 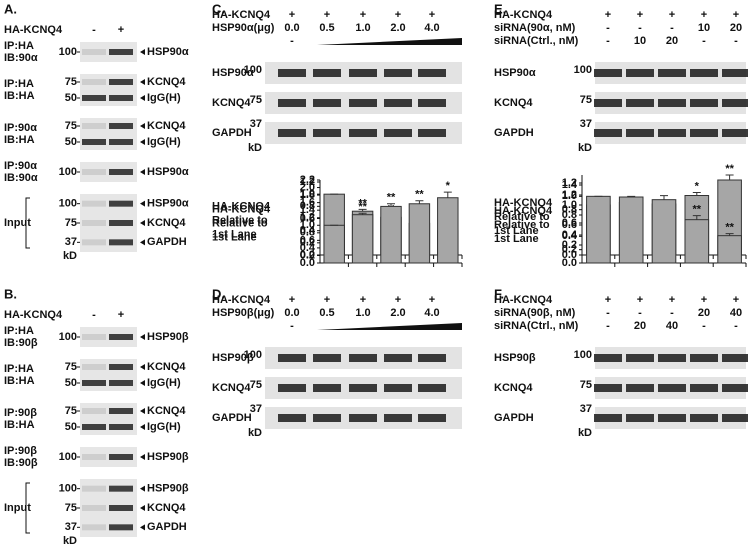 I want to click on y-tick-label: 0.2, so click(x=307, y=243).